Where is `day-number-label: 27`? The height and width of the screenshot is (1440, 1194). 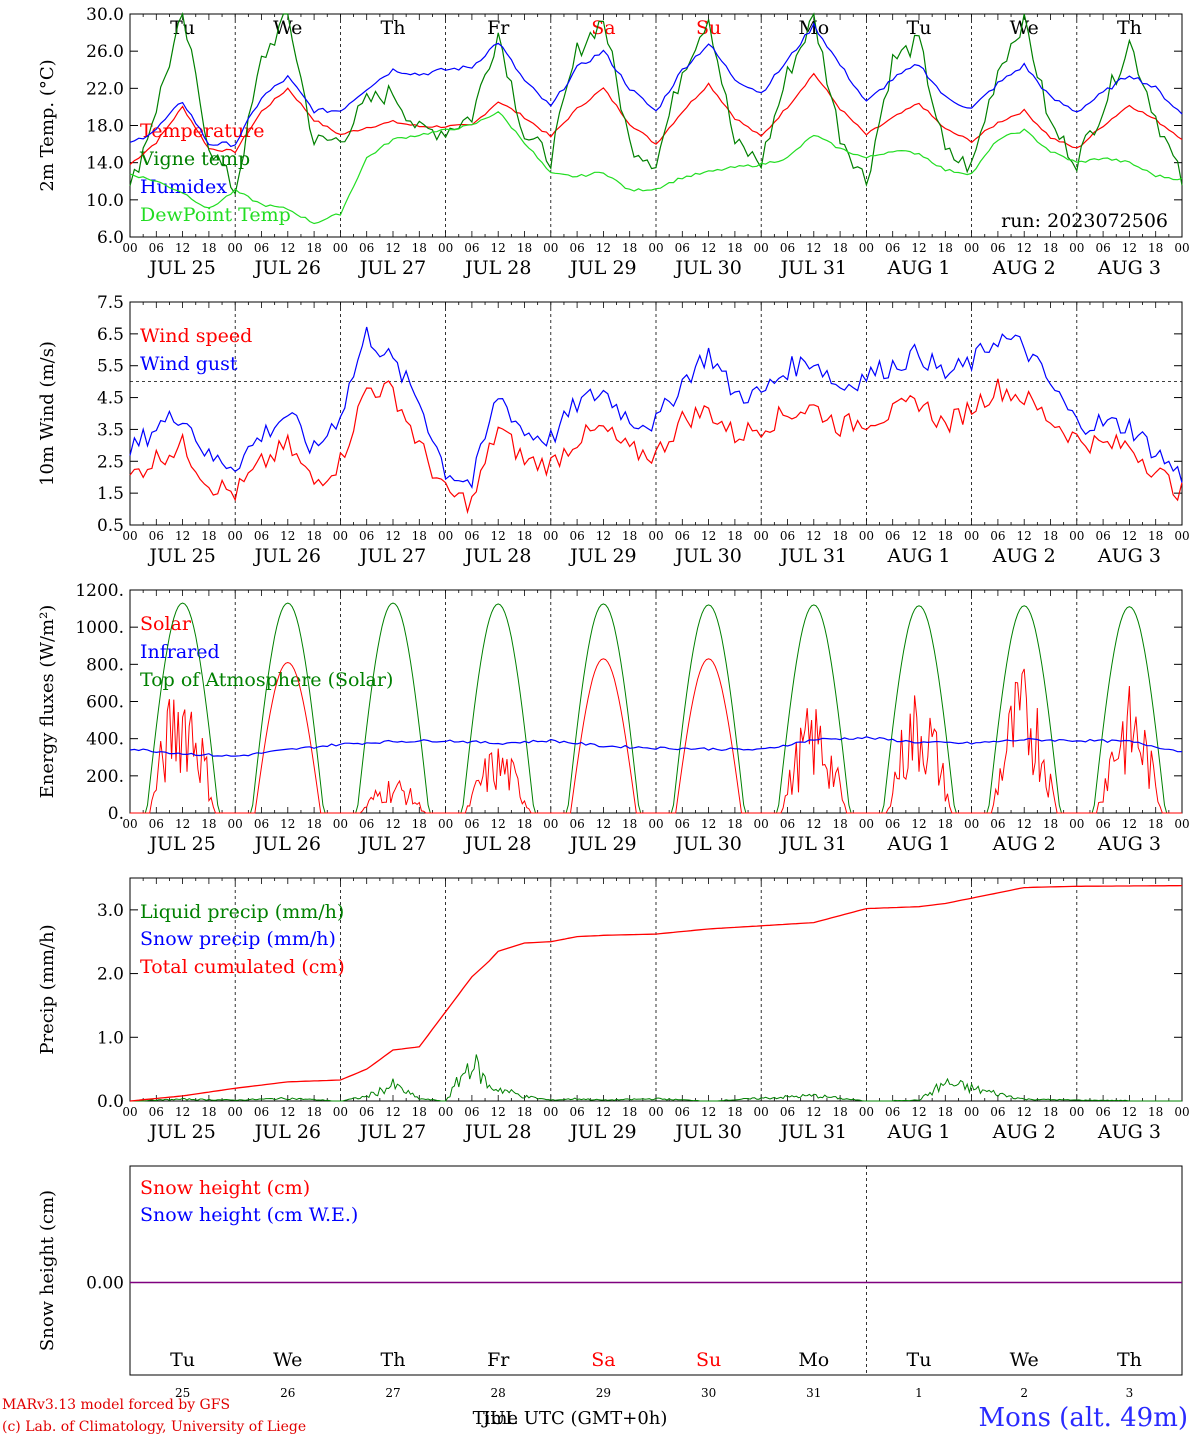 day-number-label: 27 is located at coordinates (392, 1393).